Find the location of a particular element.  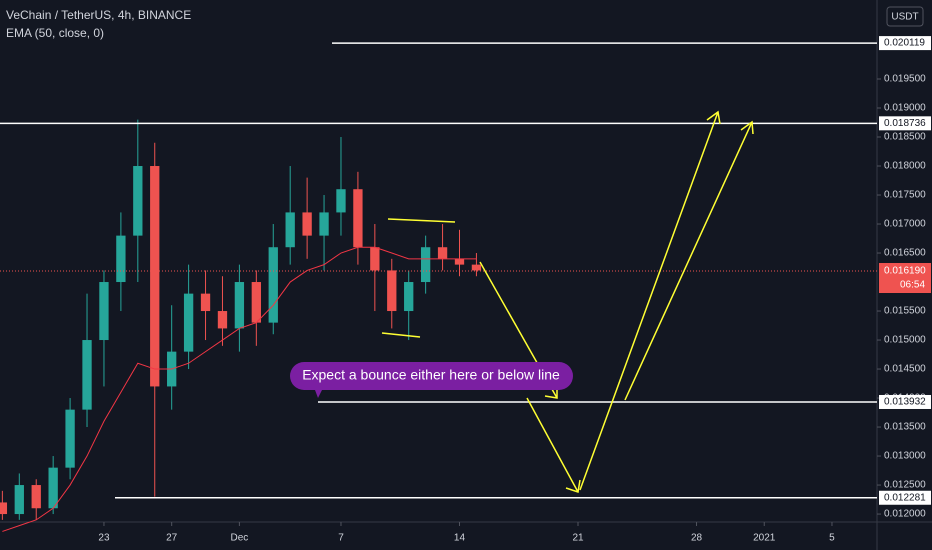

currency-button is located at coordinates (905, 16).